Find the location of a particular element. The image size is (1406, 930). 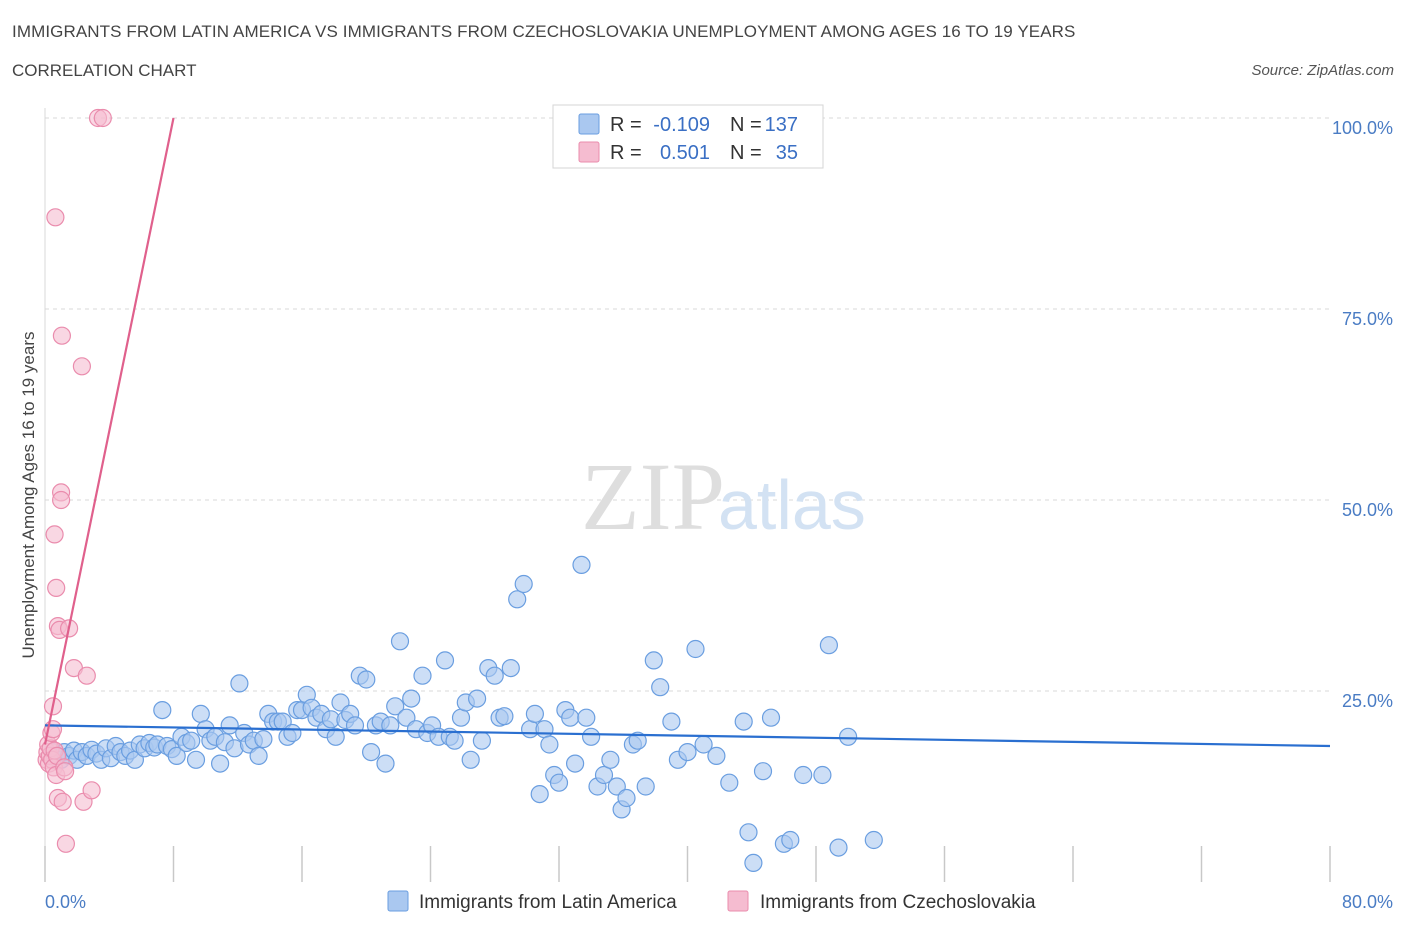

legend-n-label-1: N = is located at coordinates (746, 125).